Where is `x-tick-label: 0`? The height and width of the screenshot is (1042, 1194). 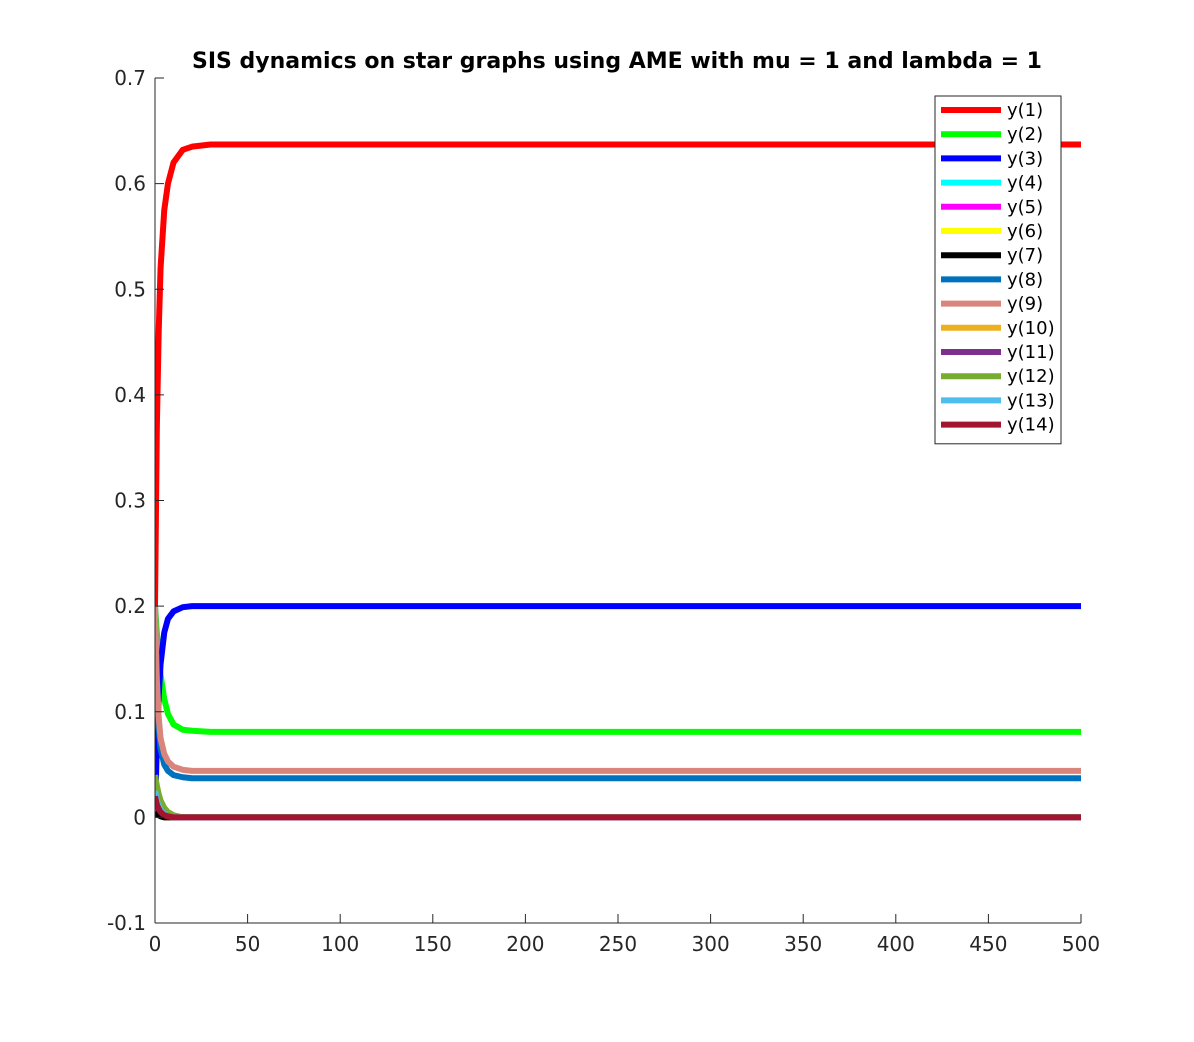
x-tick-label: 0 is located at coordinates (155, 944).